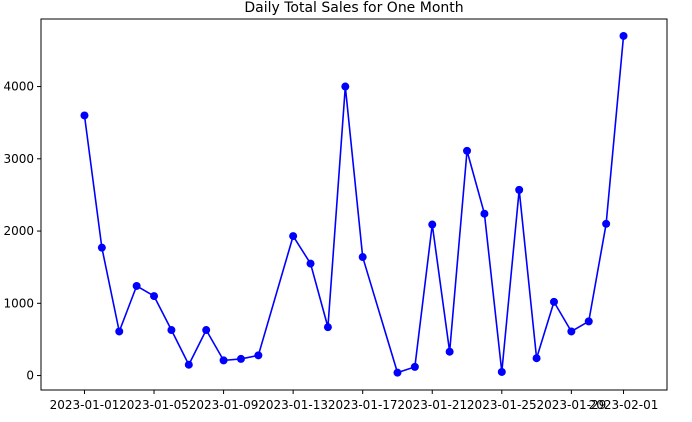  What do you see at coordinates (353, 8) in the screenshot?
I see `chart-title: Daily Total Sales for One Month` at bounding box center [353, 8].